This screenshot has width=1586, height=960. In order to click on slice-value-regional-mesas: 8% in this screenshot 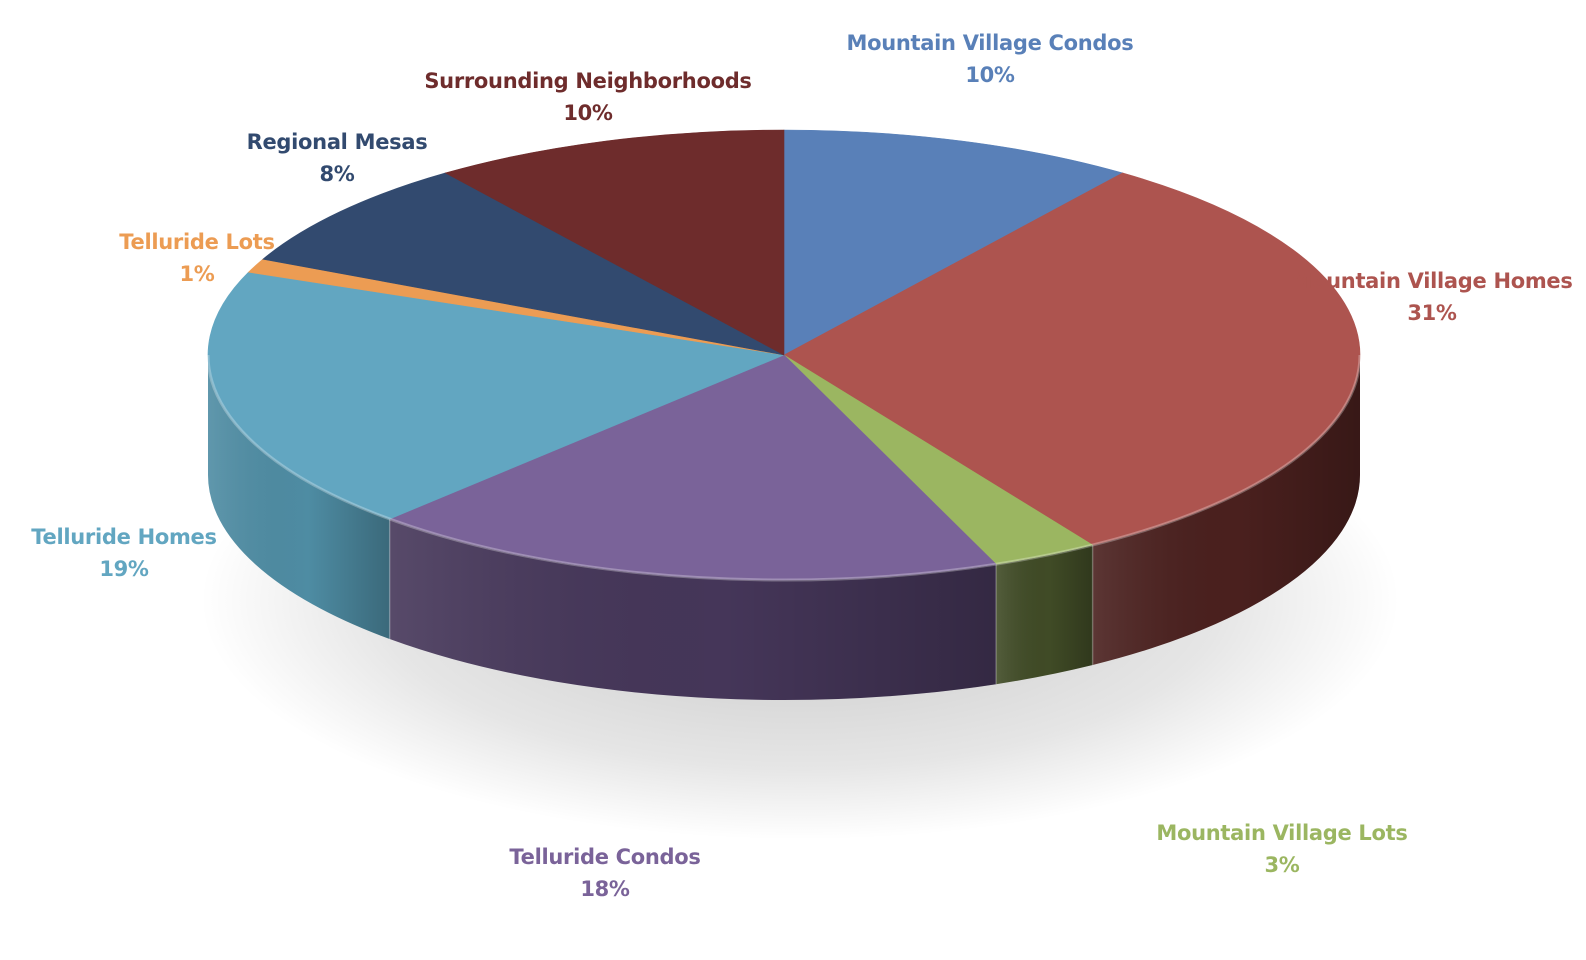, I will do `click(336, 174)`.